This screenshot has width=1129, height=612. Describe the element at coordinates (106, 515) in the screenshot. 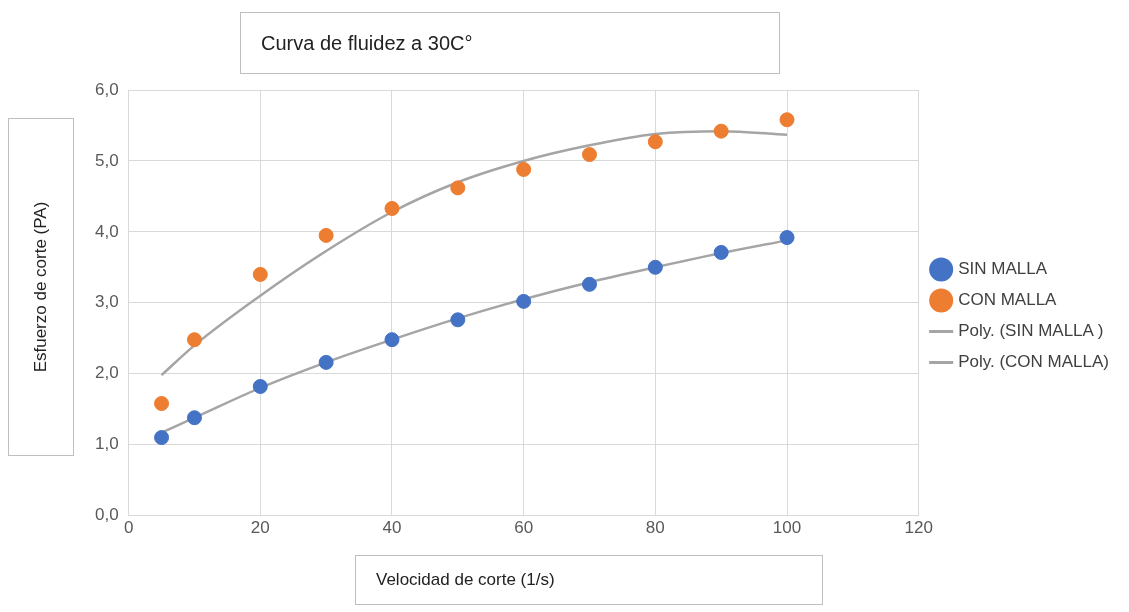

I see `y-tick-label: 0,0` at that location.